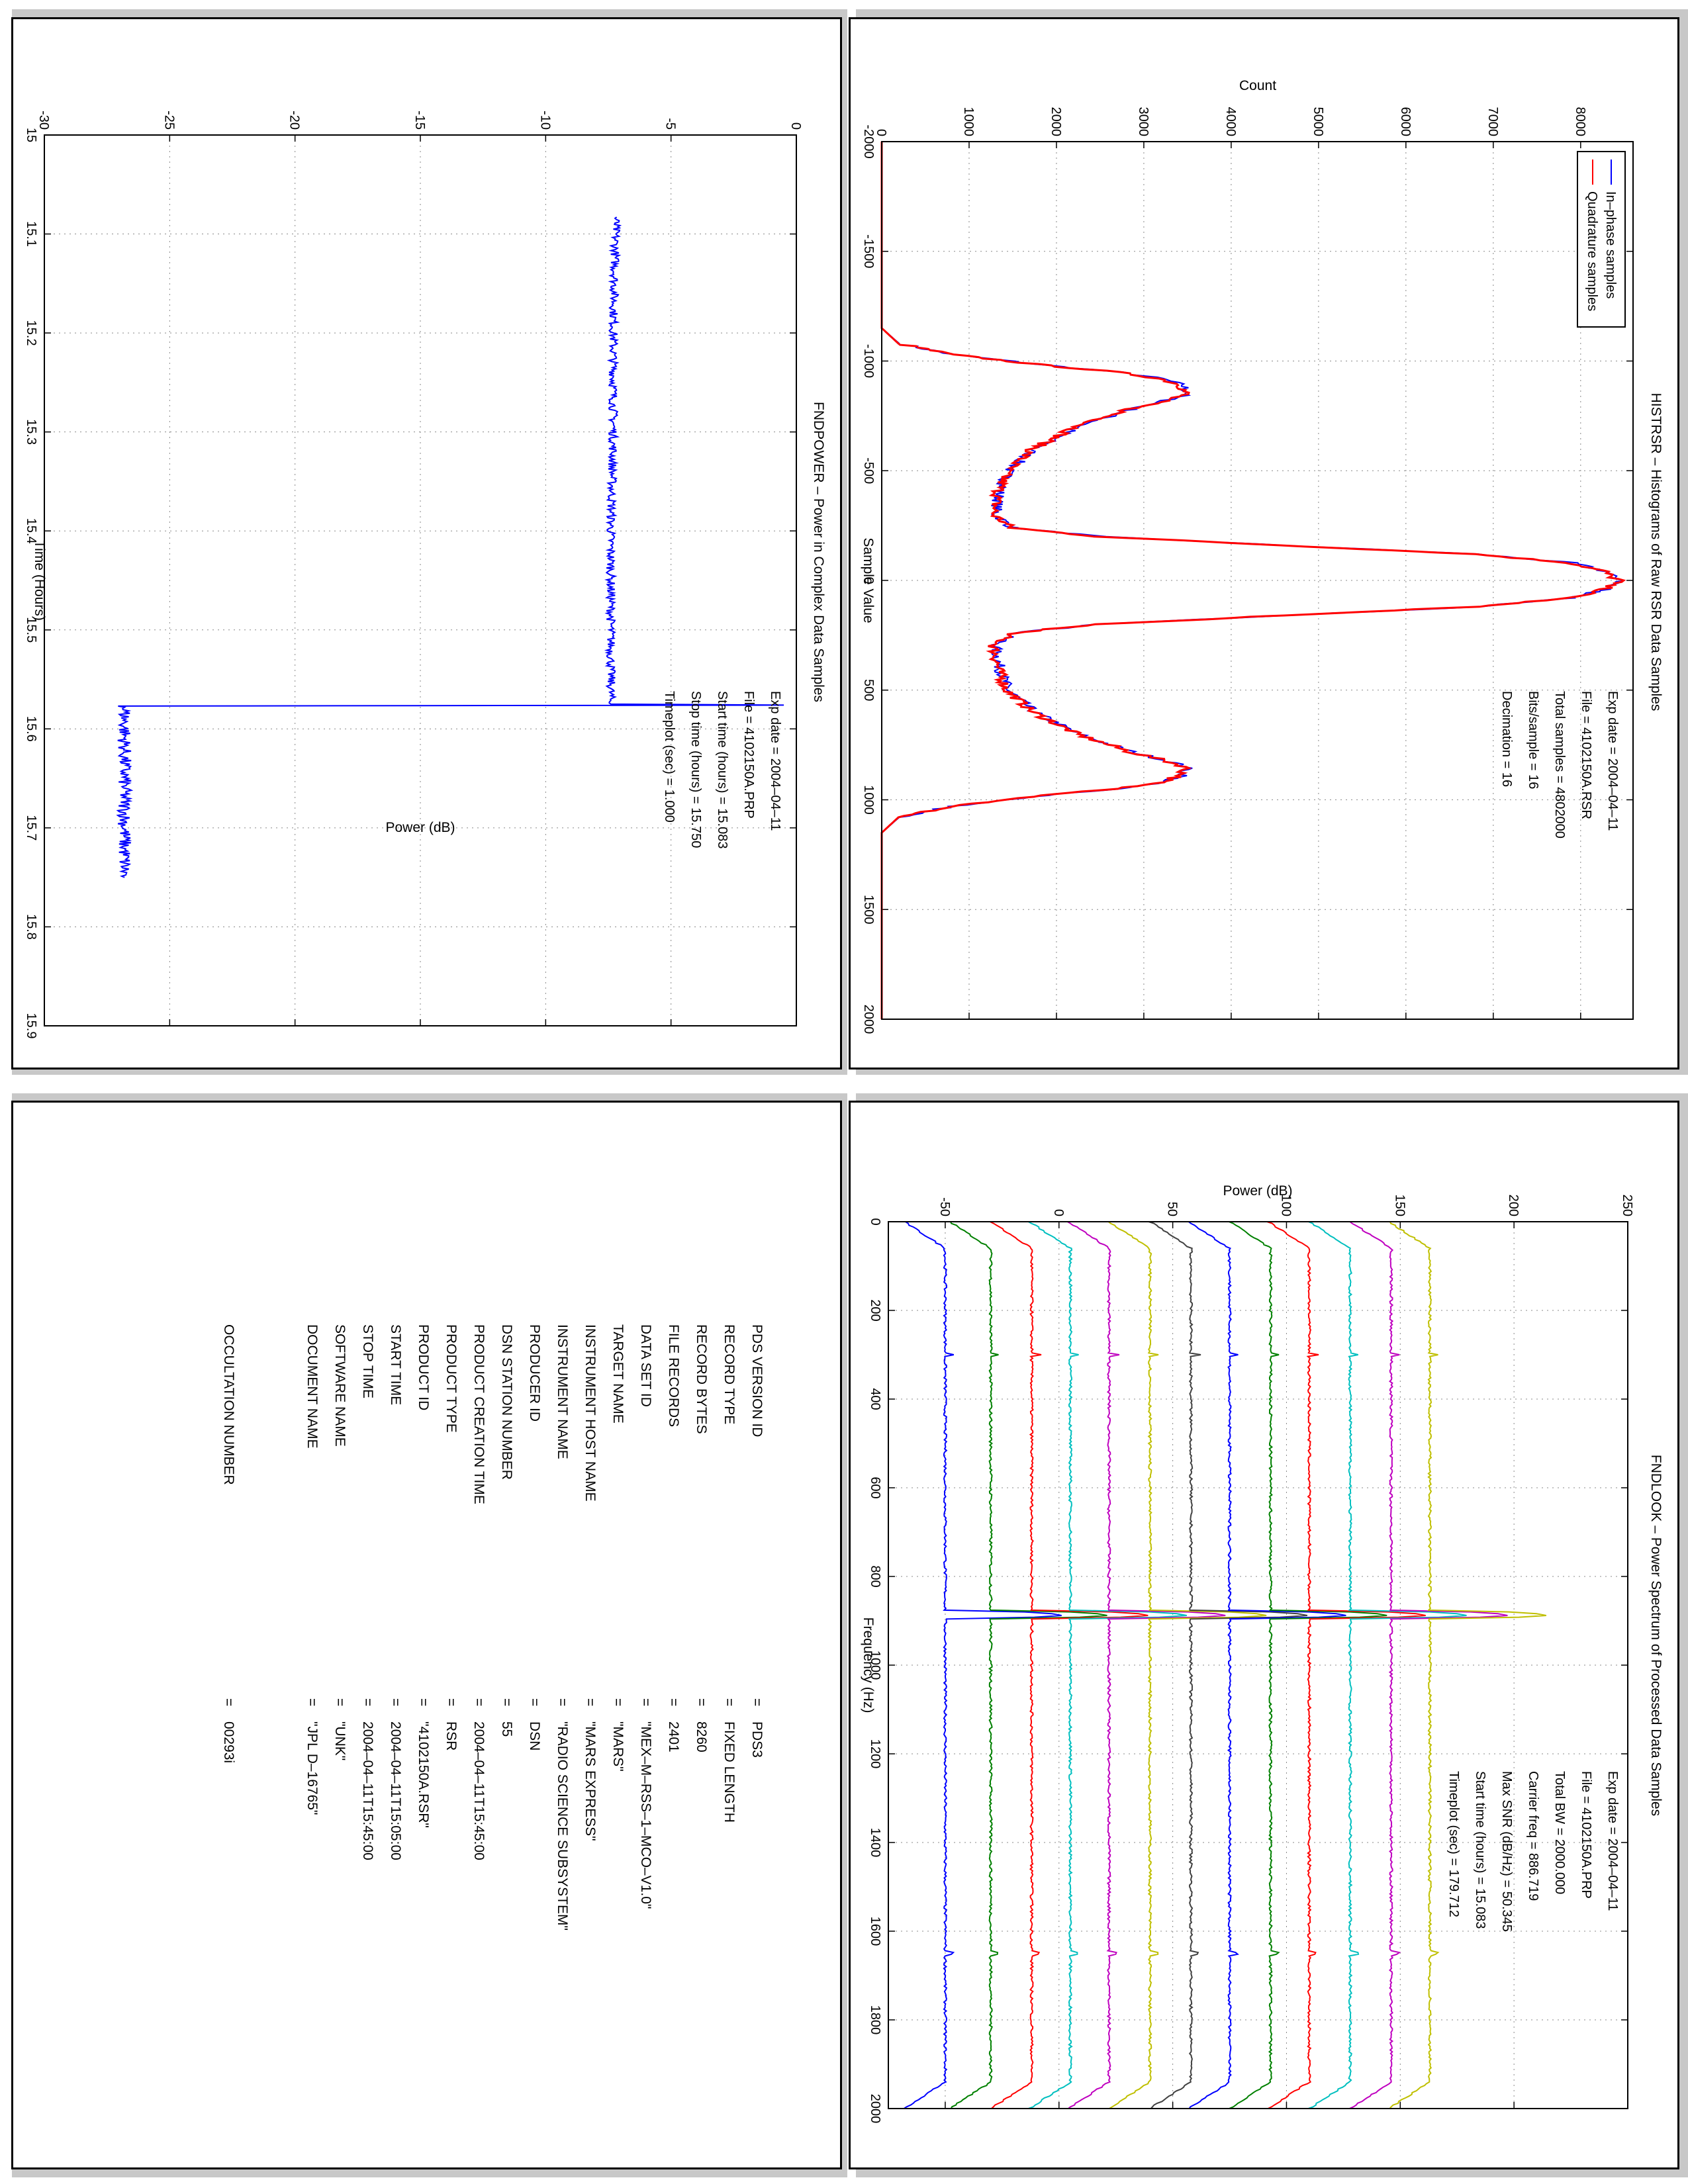  I want to click on label-value: "MARS", so click(618, 1746).